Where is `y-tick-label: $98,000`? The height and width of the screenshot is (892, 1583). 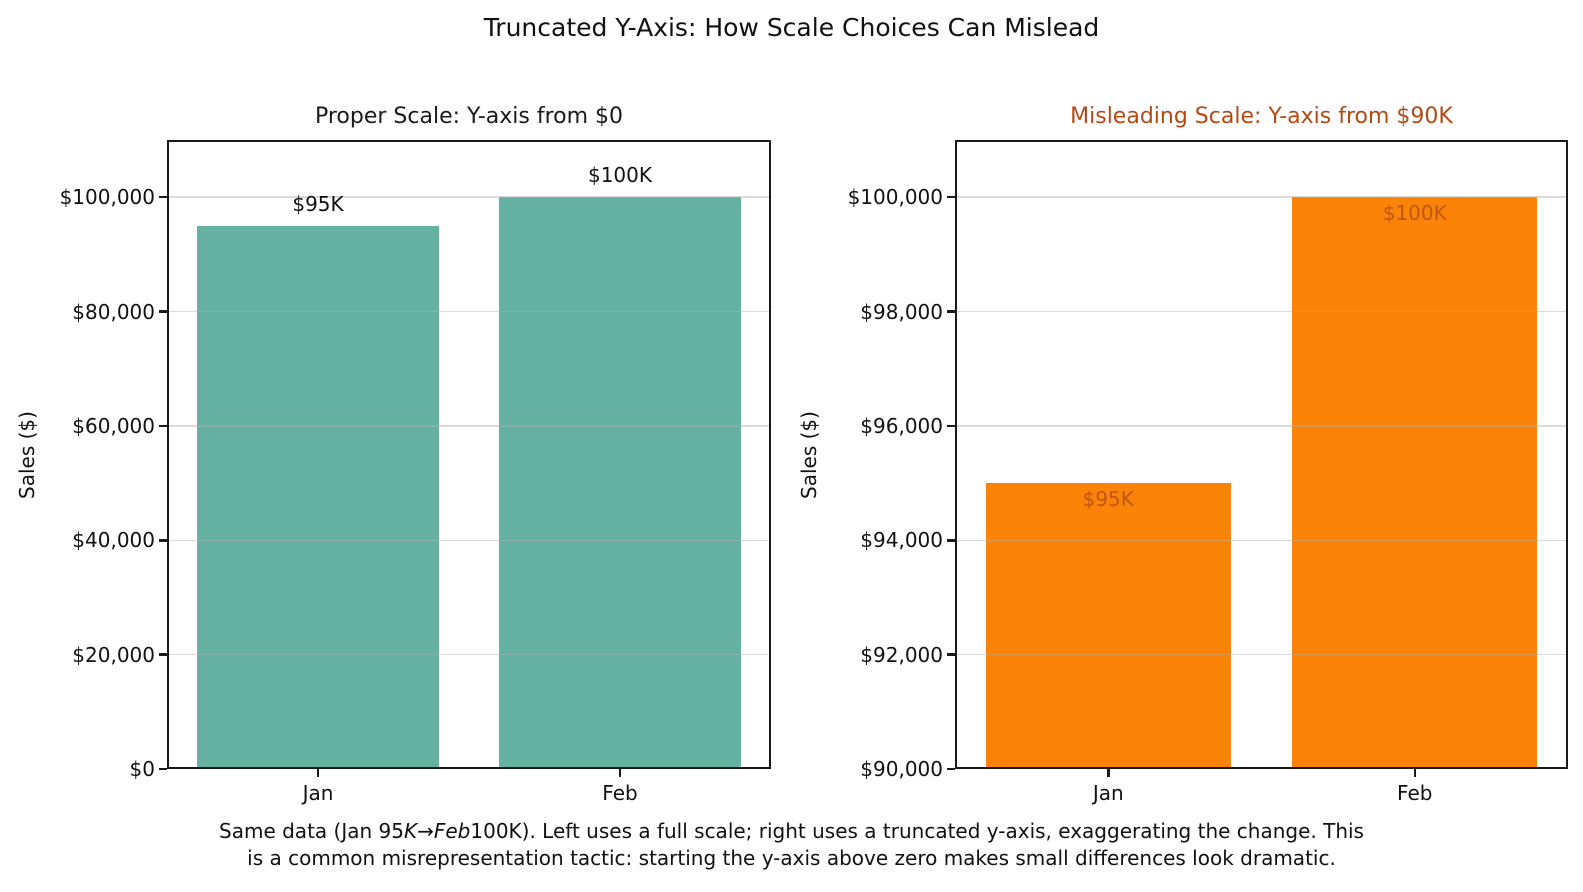
y-tick-label: $98,000 is located at coordinates (901, 311).